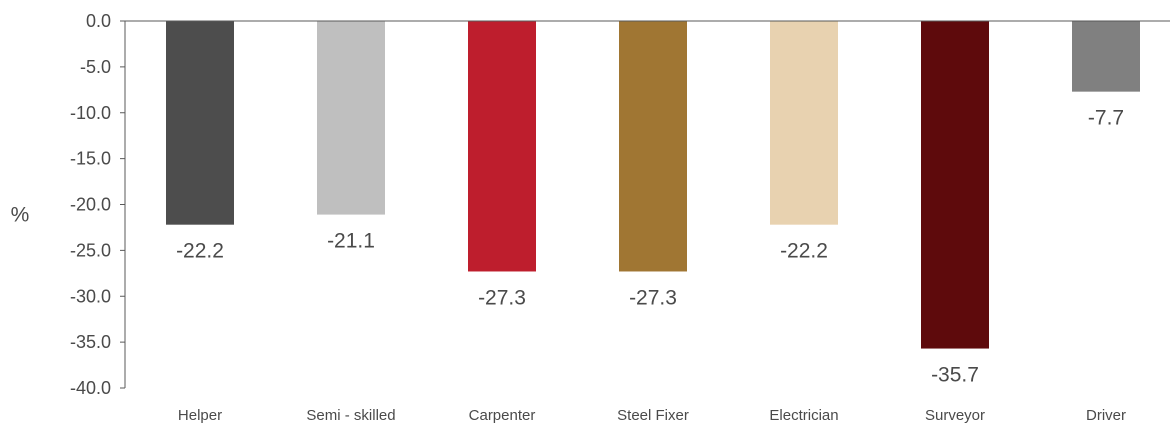 This screenshot has width=1175, height=433. I want to click on data-label: -35.7, so click(955, 375).